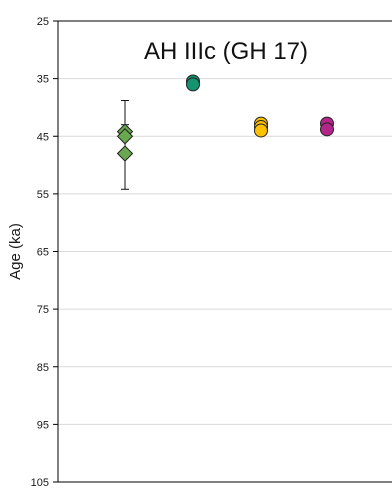 The image size is (392, 498). I want to click on error-bars, so click(125, 145).